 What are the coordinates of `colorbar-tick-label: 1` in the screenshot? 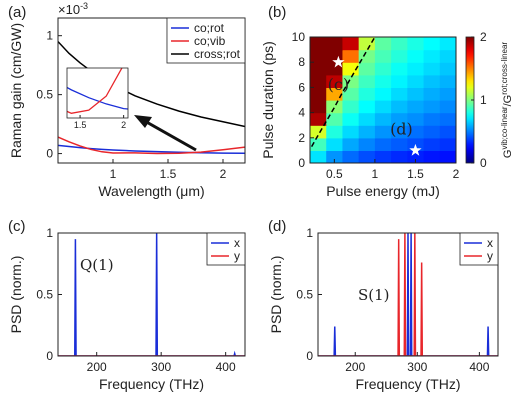 It's located at (483, 100).